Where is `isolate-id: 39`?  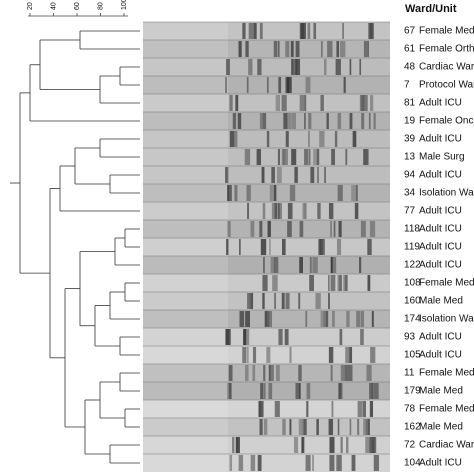 isolate-id: 39 is located at coordinates (410, 139).